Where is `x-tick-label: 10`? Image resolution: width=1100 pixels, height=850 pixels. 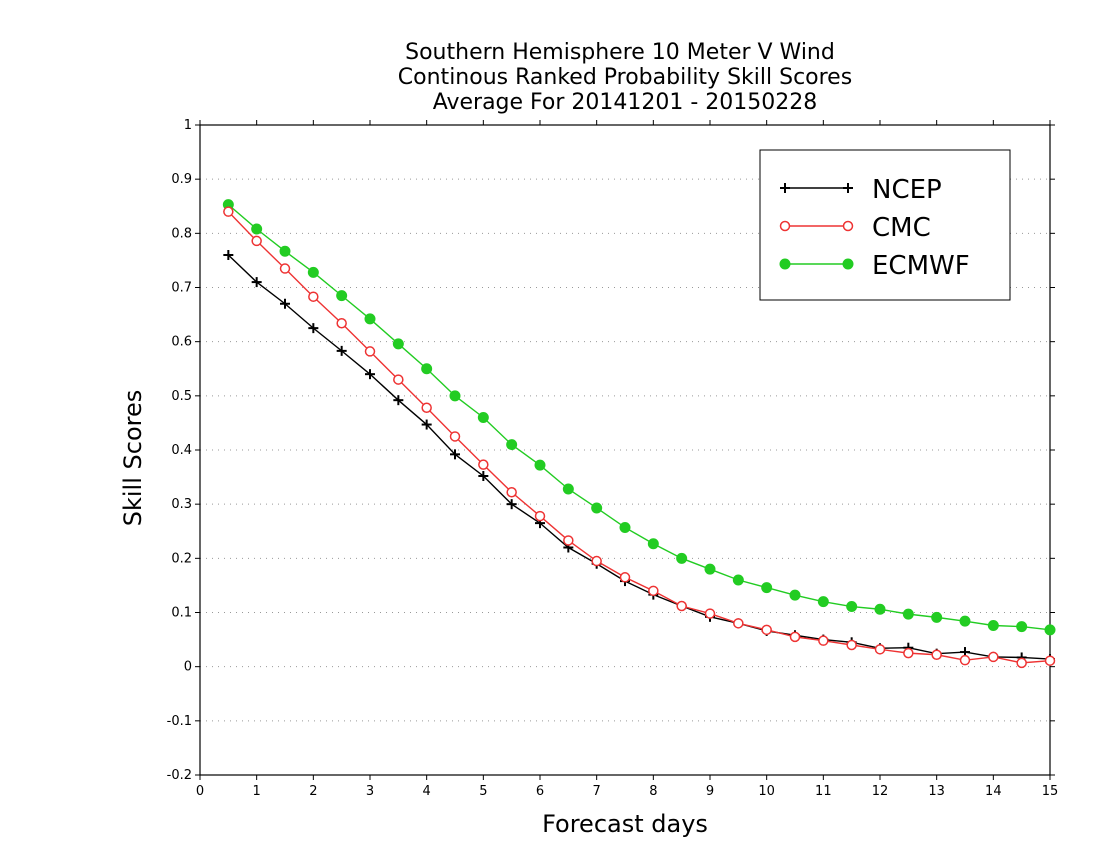
x-tick-label: 10 is located at coordinates (766, 791).